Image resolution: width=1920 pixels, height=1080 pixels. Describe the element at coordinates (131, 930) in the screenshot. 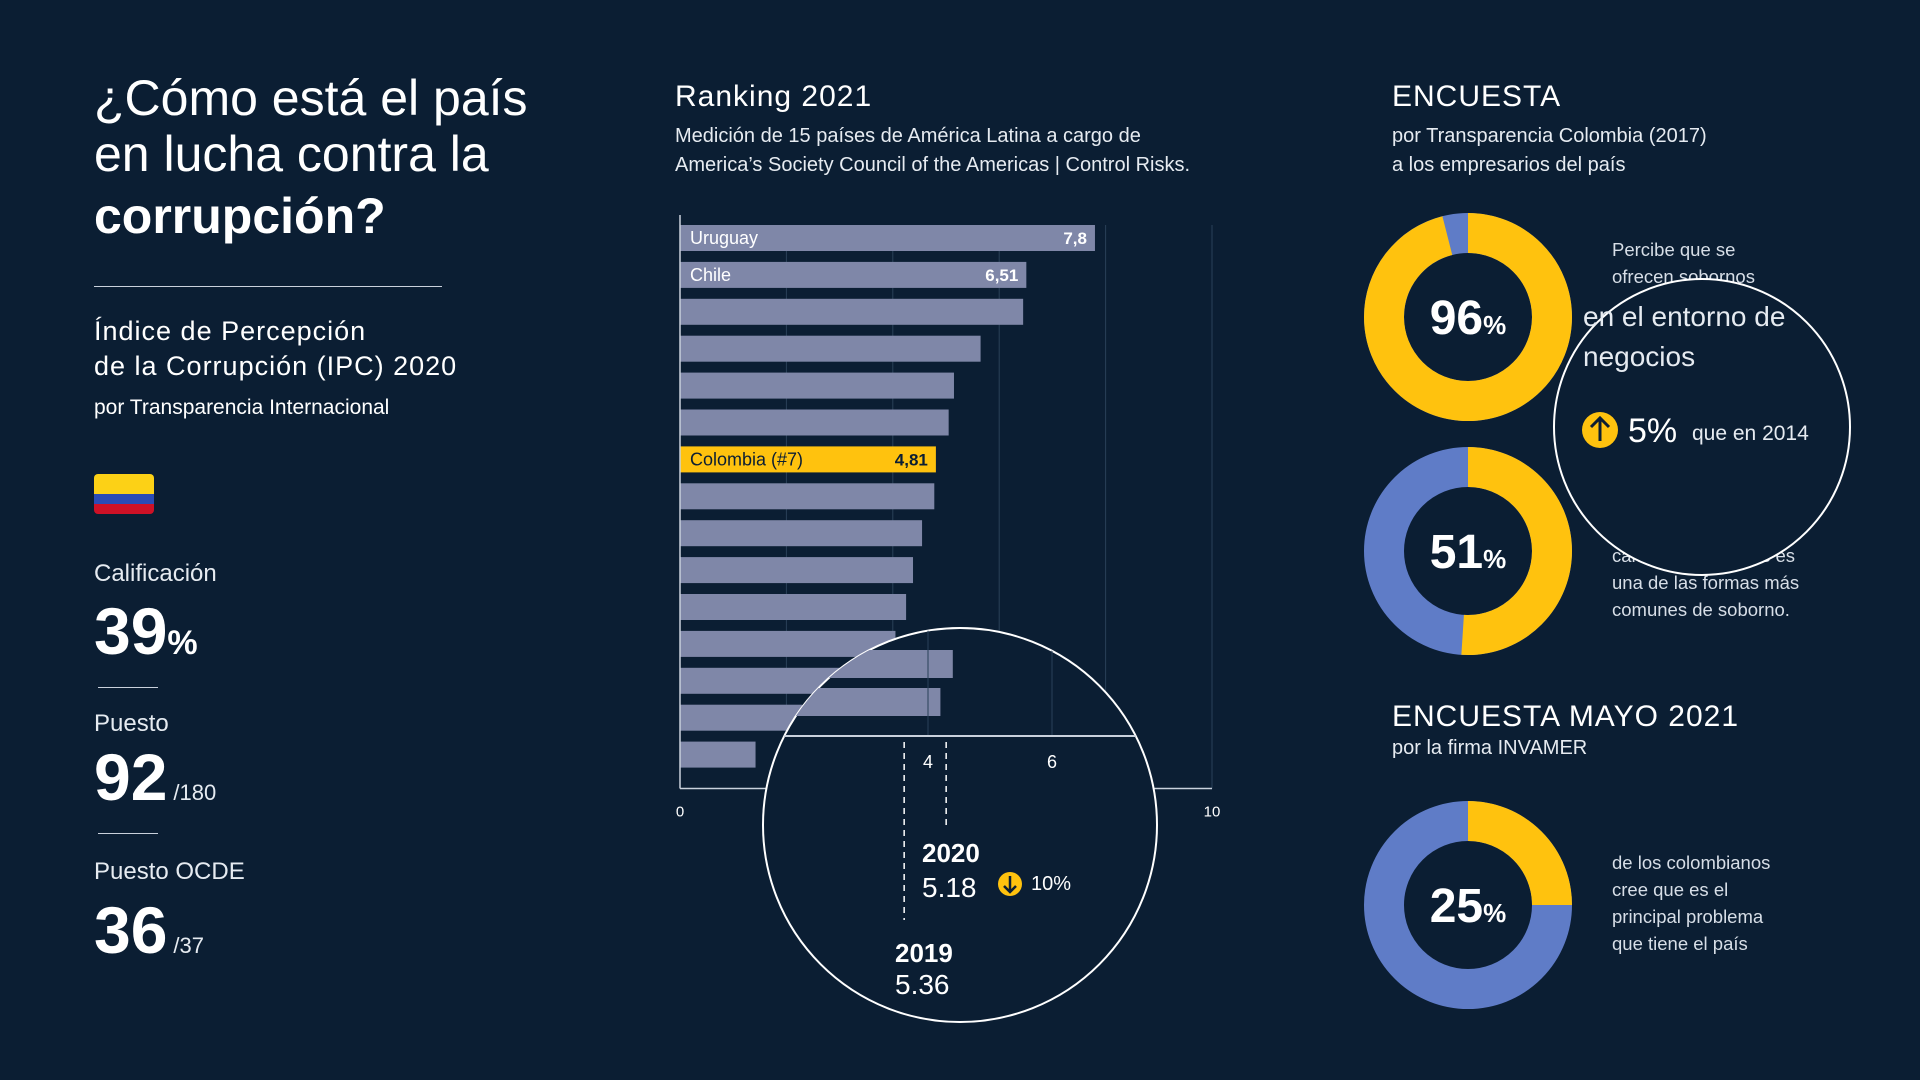

I see `stat-value: 36` at that location.